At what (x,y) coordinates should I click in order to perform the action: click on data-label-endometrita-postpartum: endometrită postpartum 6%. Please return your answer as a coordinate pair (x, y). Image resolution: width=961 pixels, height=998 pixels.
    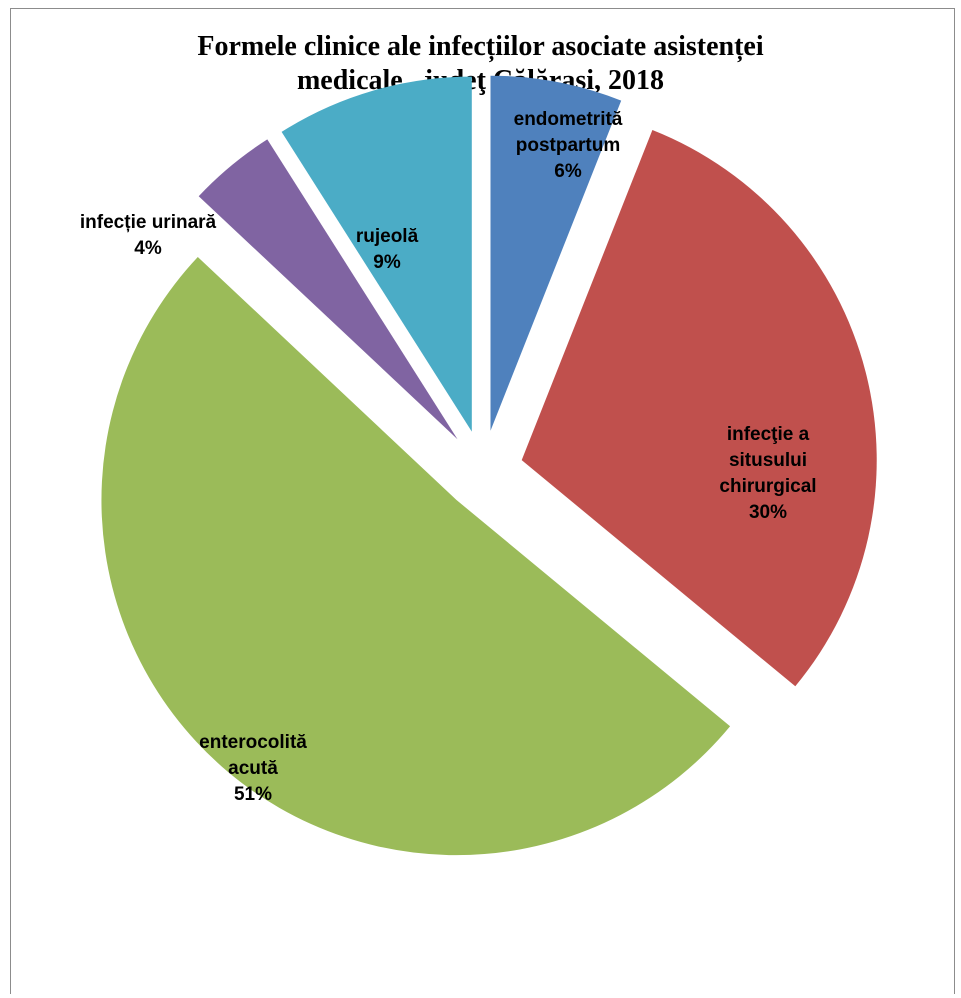
    Looking at the image, I should click on (568, 145).